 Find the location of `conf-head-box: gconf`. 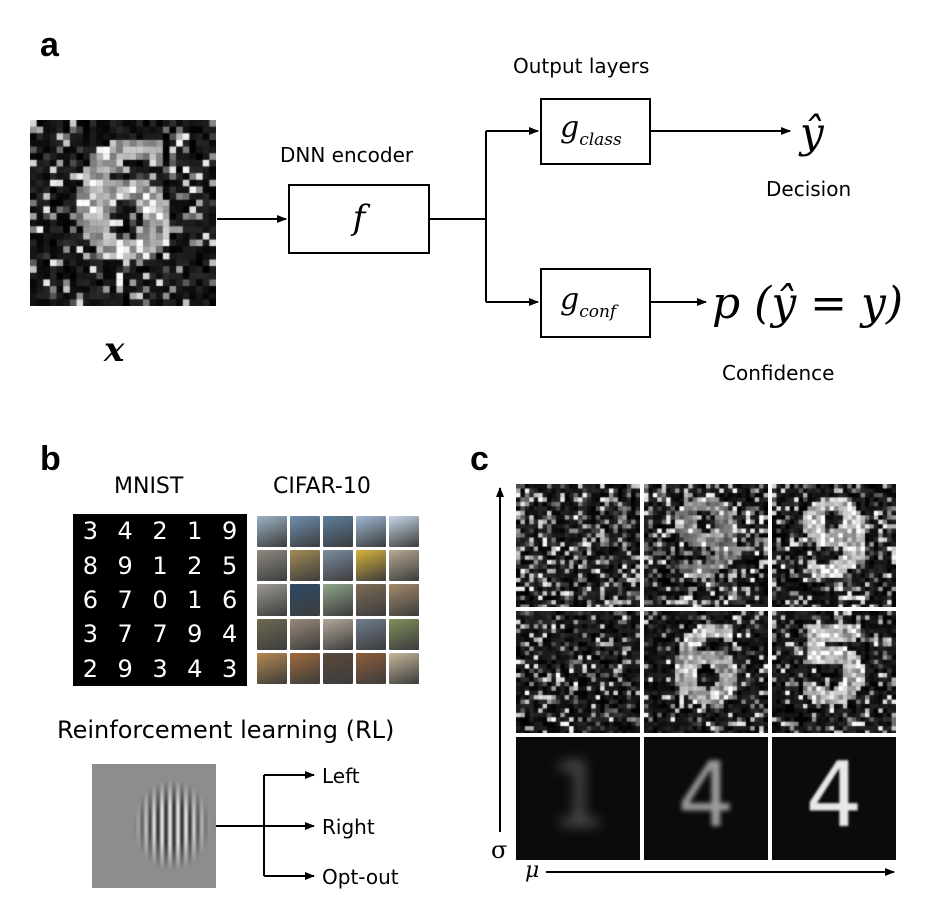

conf-head-box: gconf is located at coordinates (595, 303).